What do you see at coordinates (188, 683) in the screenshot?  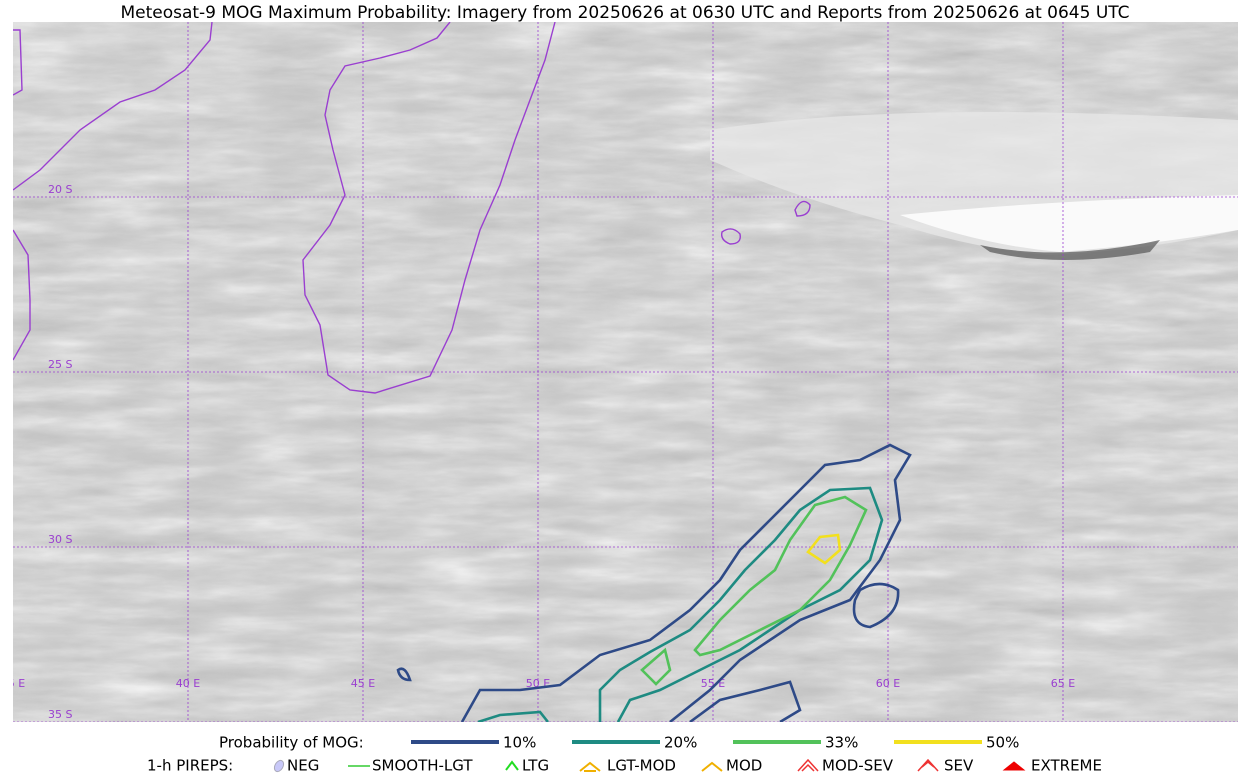 I see `lon-label: 40 E` at bounding box center [188, 683].